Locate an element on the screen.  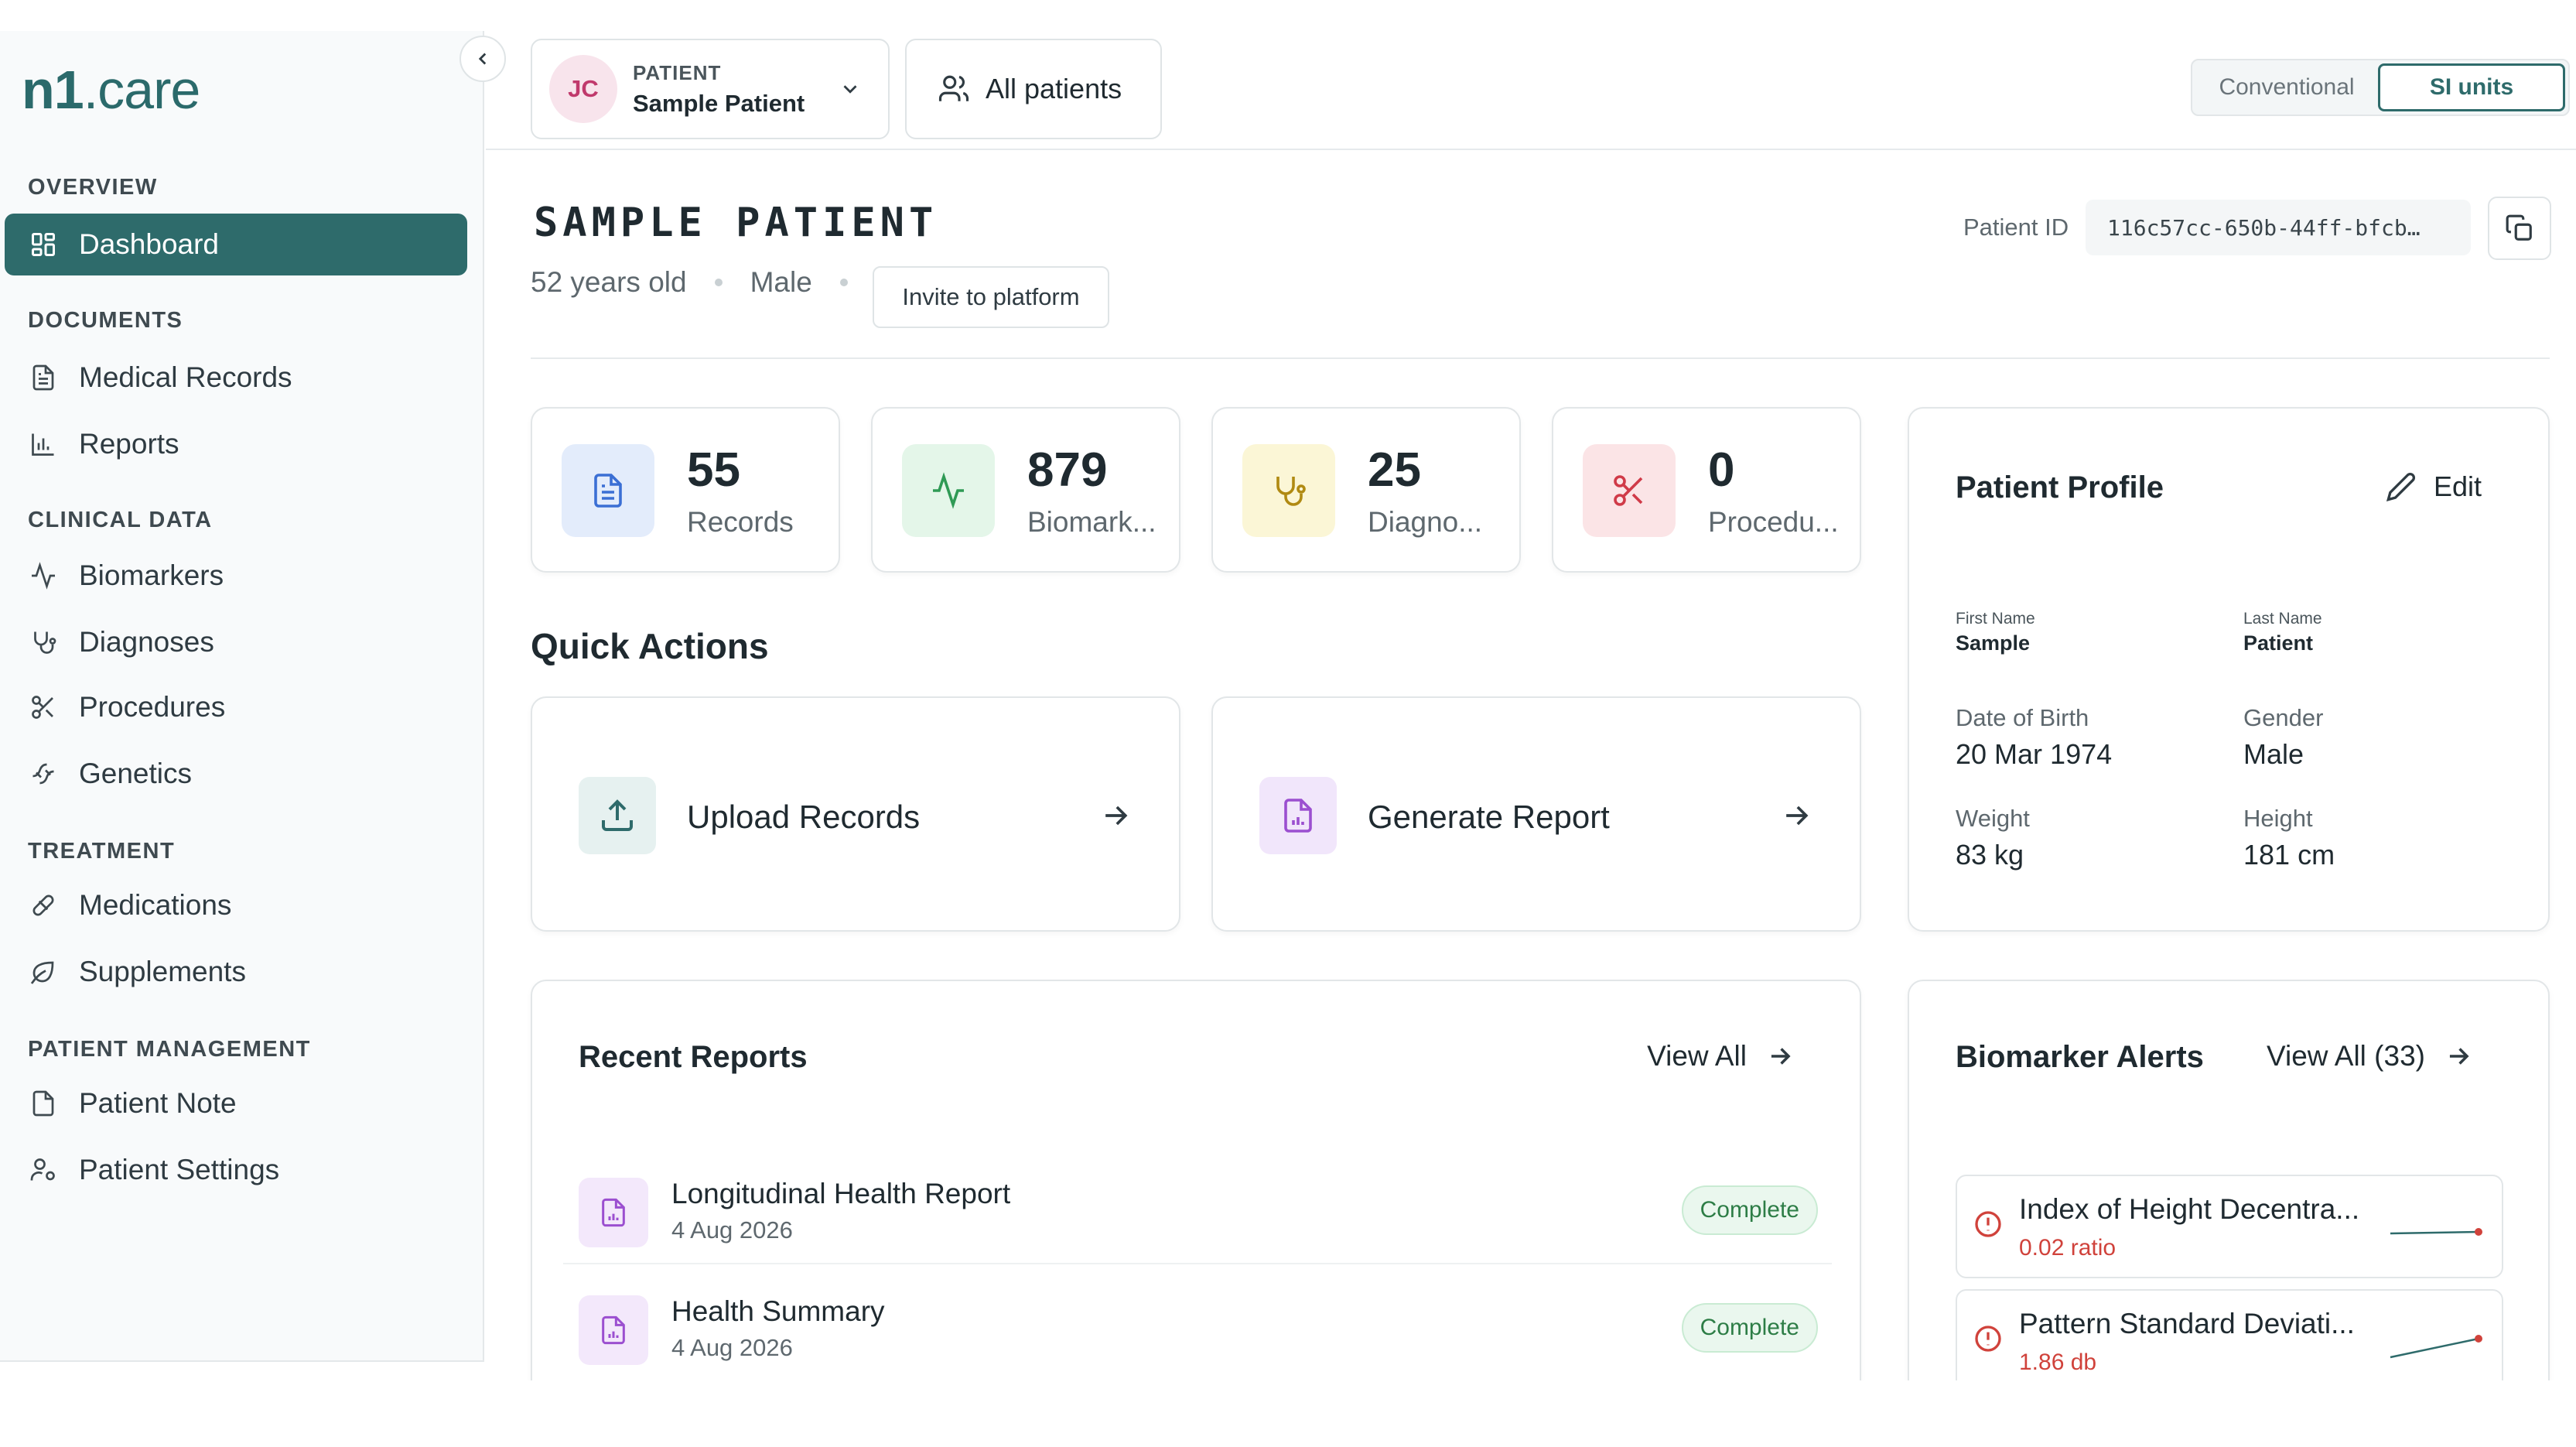
view-all-alerts-link: View All (33) is located at coordinates (2370, 1056).